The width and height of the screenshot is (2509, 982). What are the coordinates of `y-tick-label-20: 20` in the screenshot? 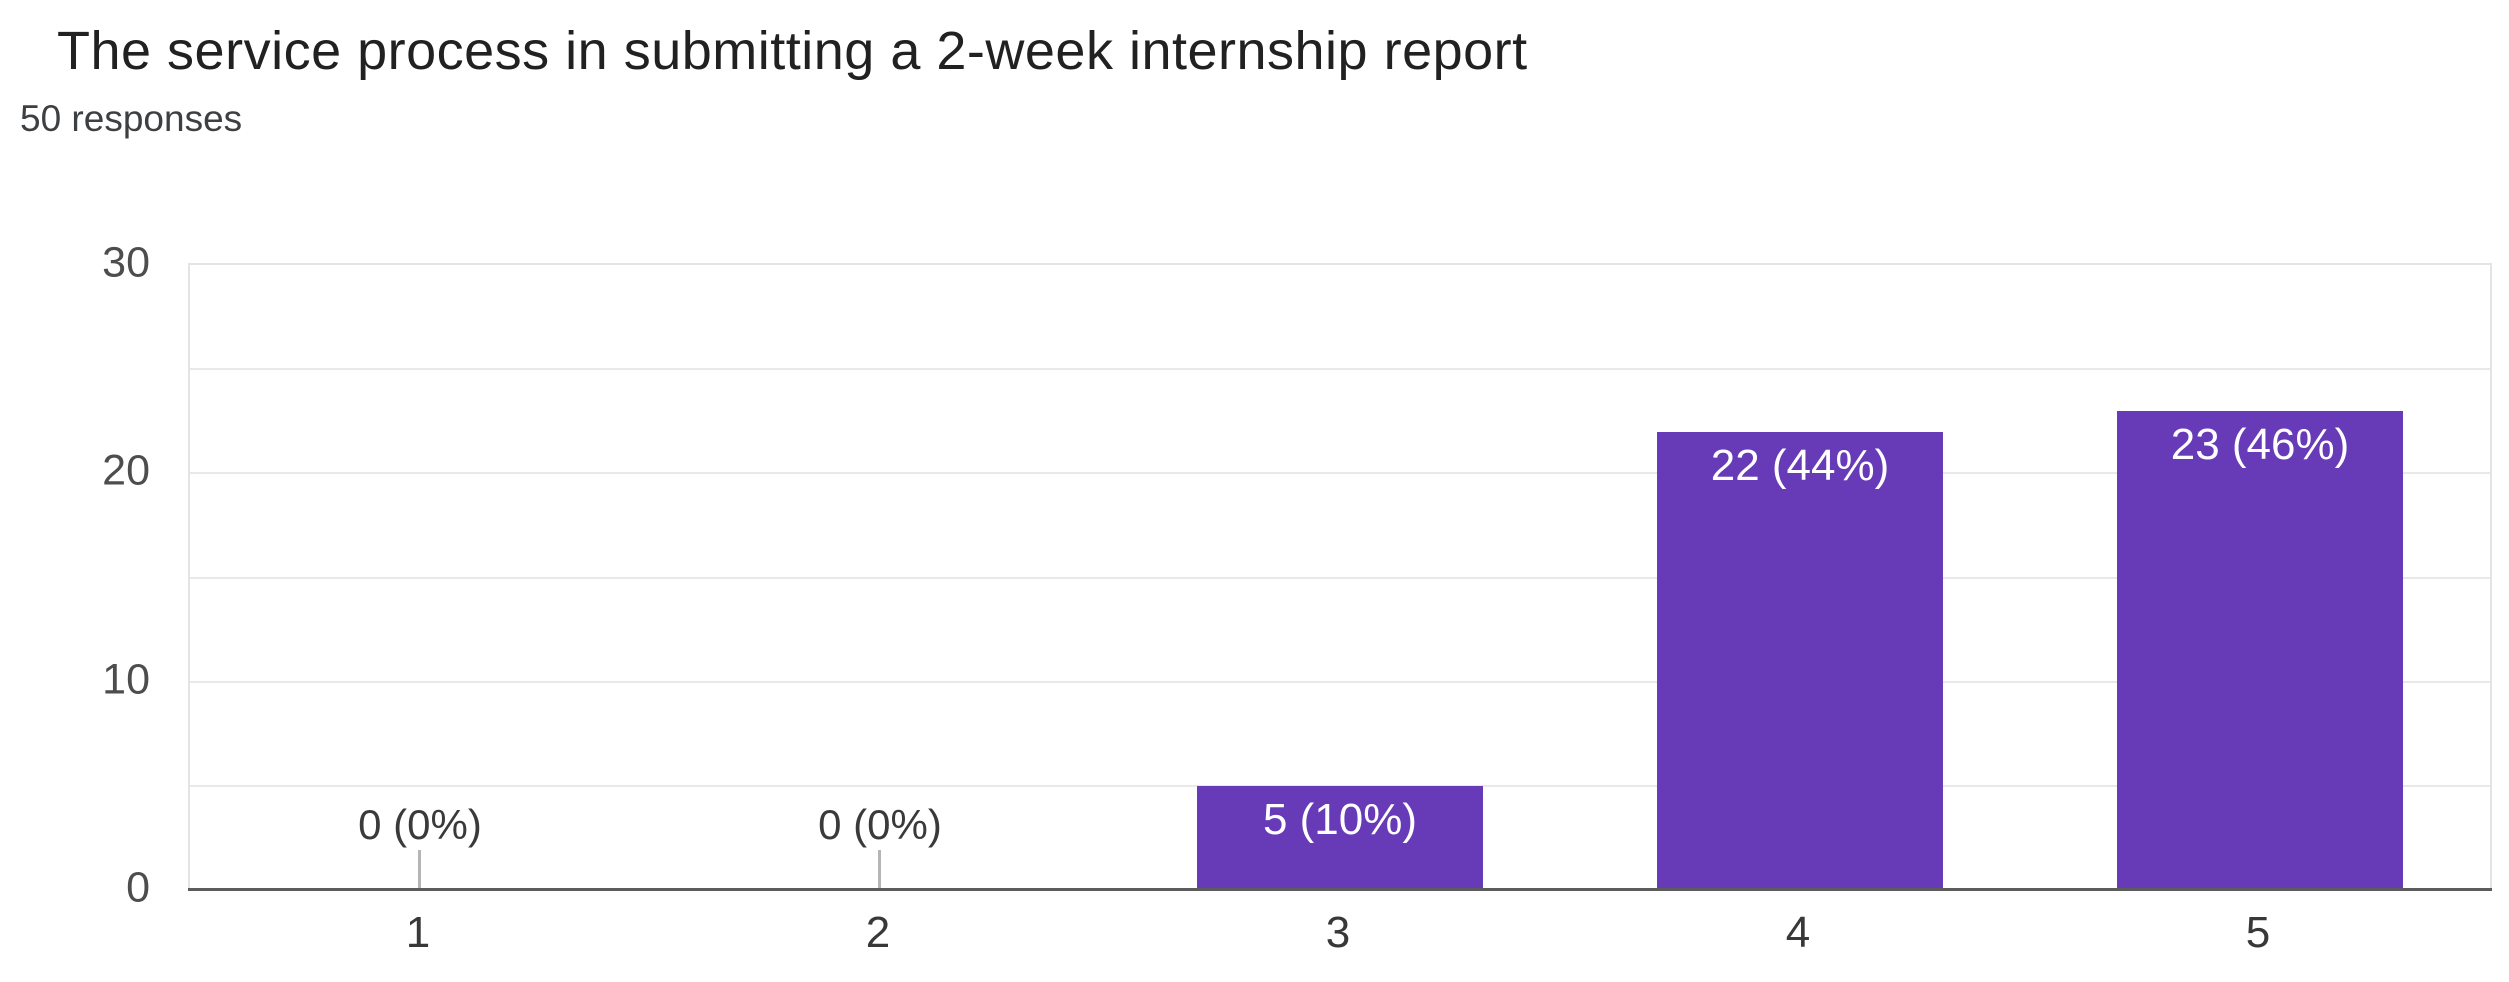 It's located at (126, 470).